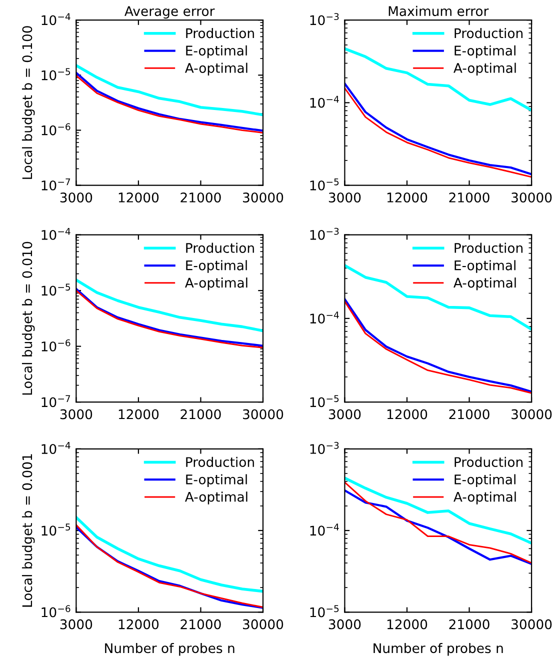 Image resolution: width=556 pixels, height=669 pixels. I want to click on y-axis-title: Local budget b = 0.010, so click(28, 318).